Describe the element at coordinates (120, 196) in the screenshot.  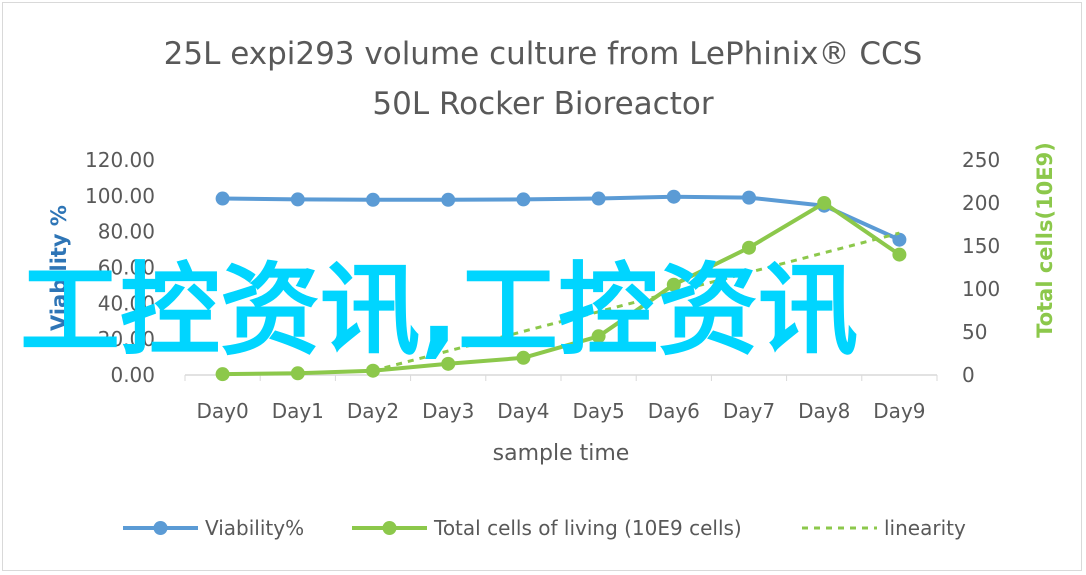
I see `left-y-tick-label: 100.00` at that location.